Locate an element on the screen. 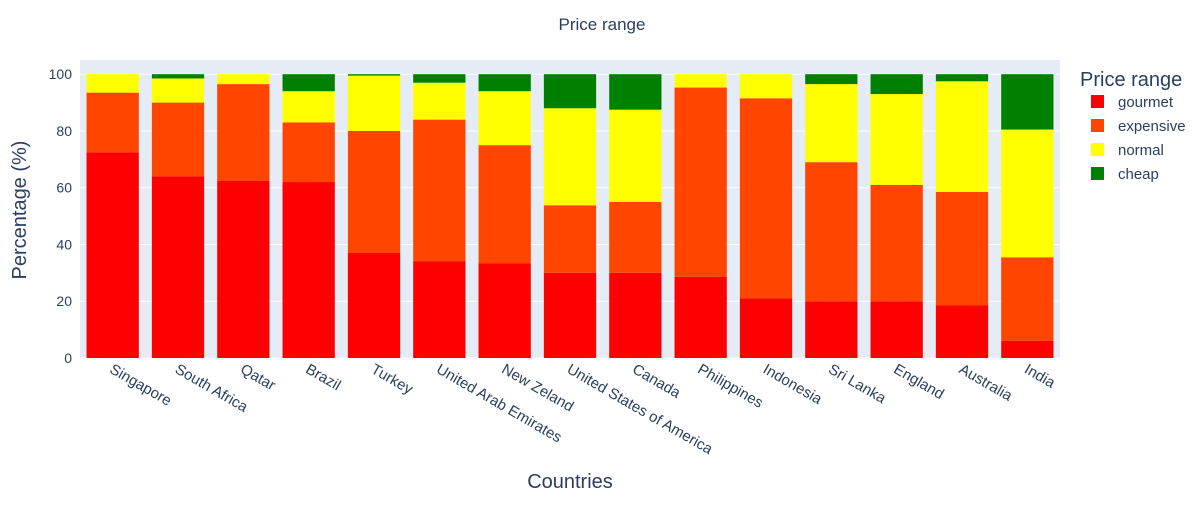 The height and width of the screenshot is (505, 1204). y-tick-label: 100 is located at coordinates (61, 74).